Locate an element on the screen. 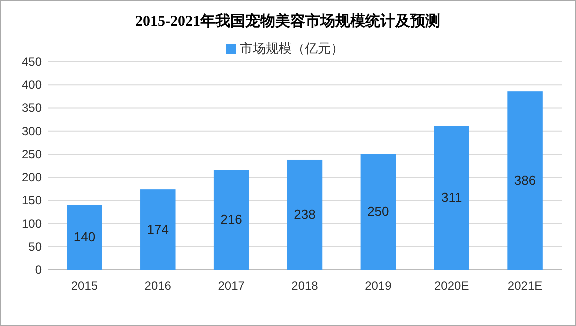  y-tick-label: 350 is located at coordinates (32, 108).